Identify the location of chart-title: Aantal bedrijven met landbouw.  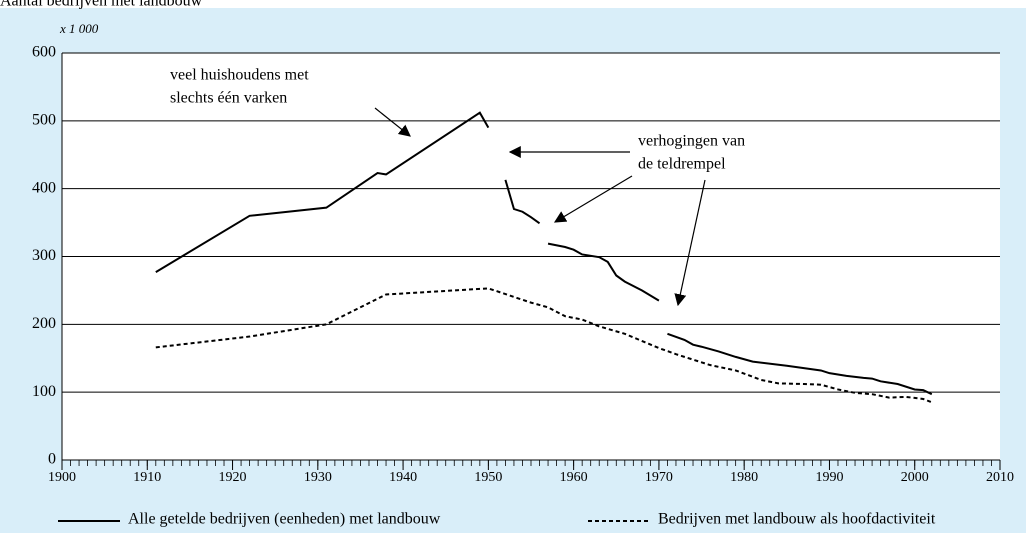
(101, 5).